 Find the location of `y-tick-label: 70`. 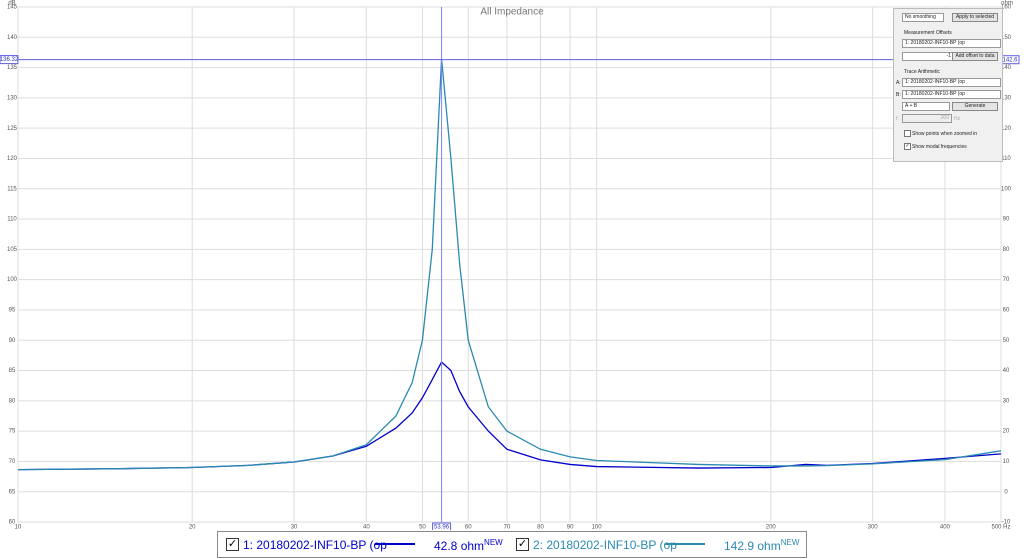

y-tick-label: 70 is located at coordinates (12, 462).